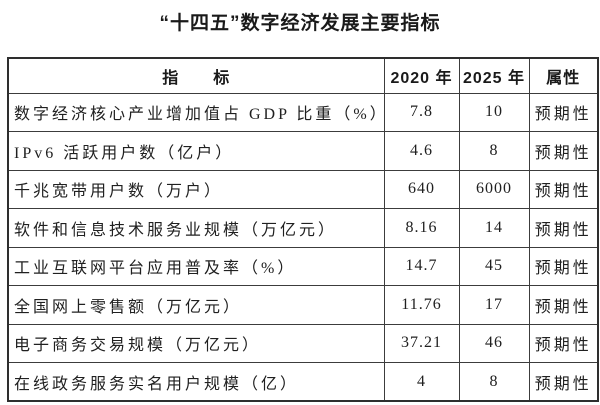  Describe the element at coordinates (196, 189) in the screenshot. I see `indicator-cell: 千兆宽带用户数（万户）` at that location.